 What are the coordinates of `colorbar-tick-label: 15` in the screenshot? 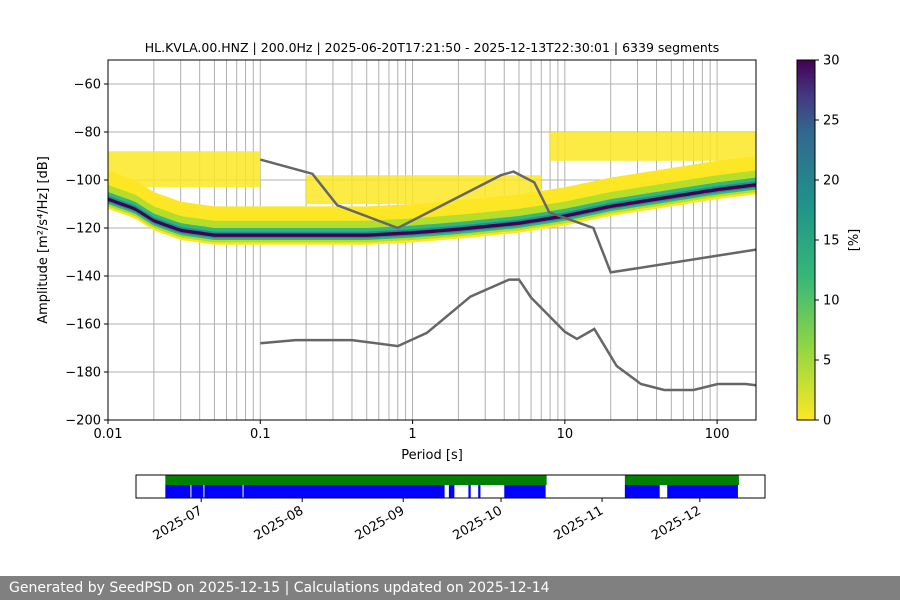 It's located at (831, 241).